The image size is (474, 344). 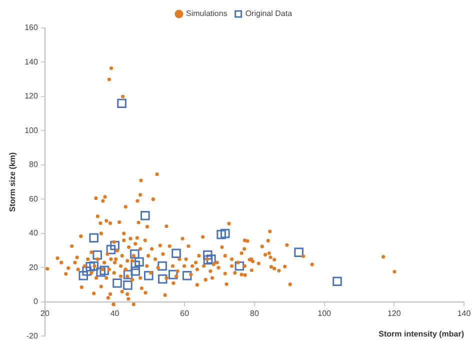 What do you see at coordinates (31, 130) in the screenshot?
I see `y-tick-label: 100` at bounding box center [31, 130].